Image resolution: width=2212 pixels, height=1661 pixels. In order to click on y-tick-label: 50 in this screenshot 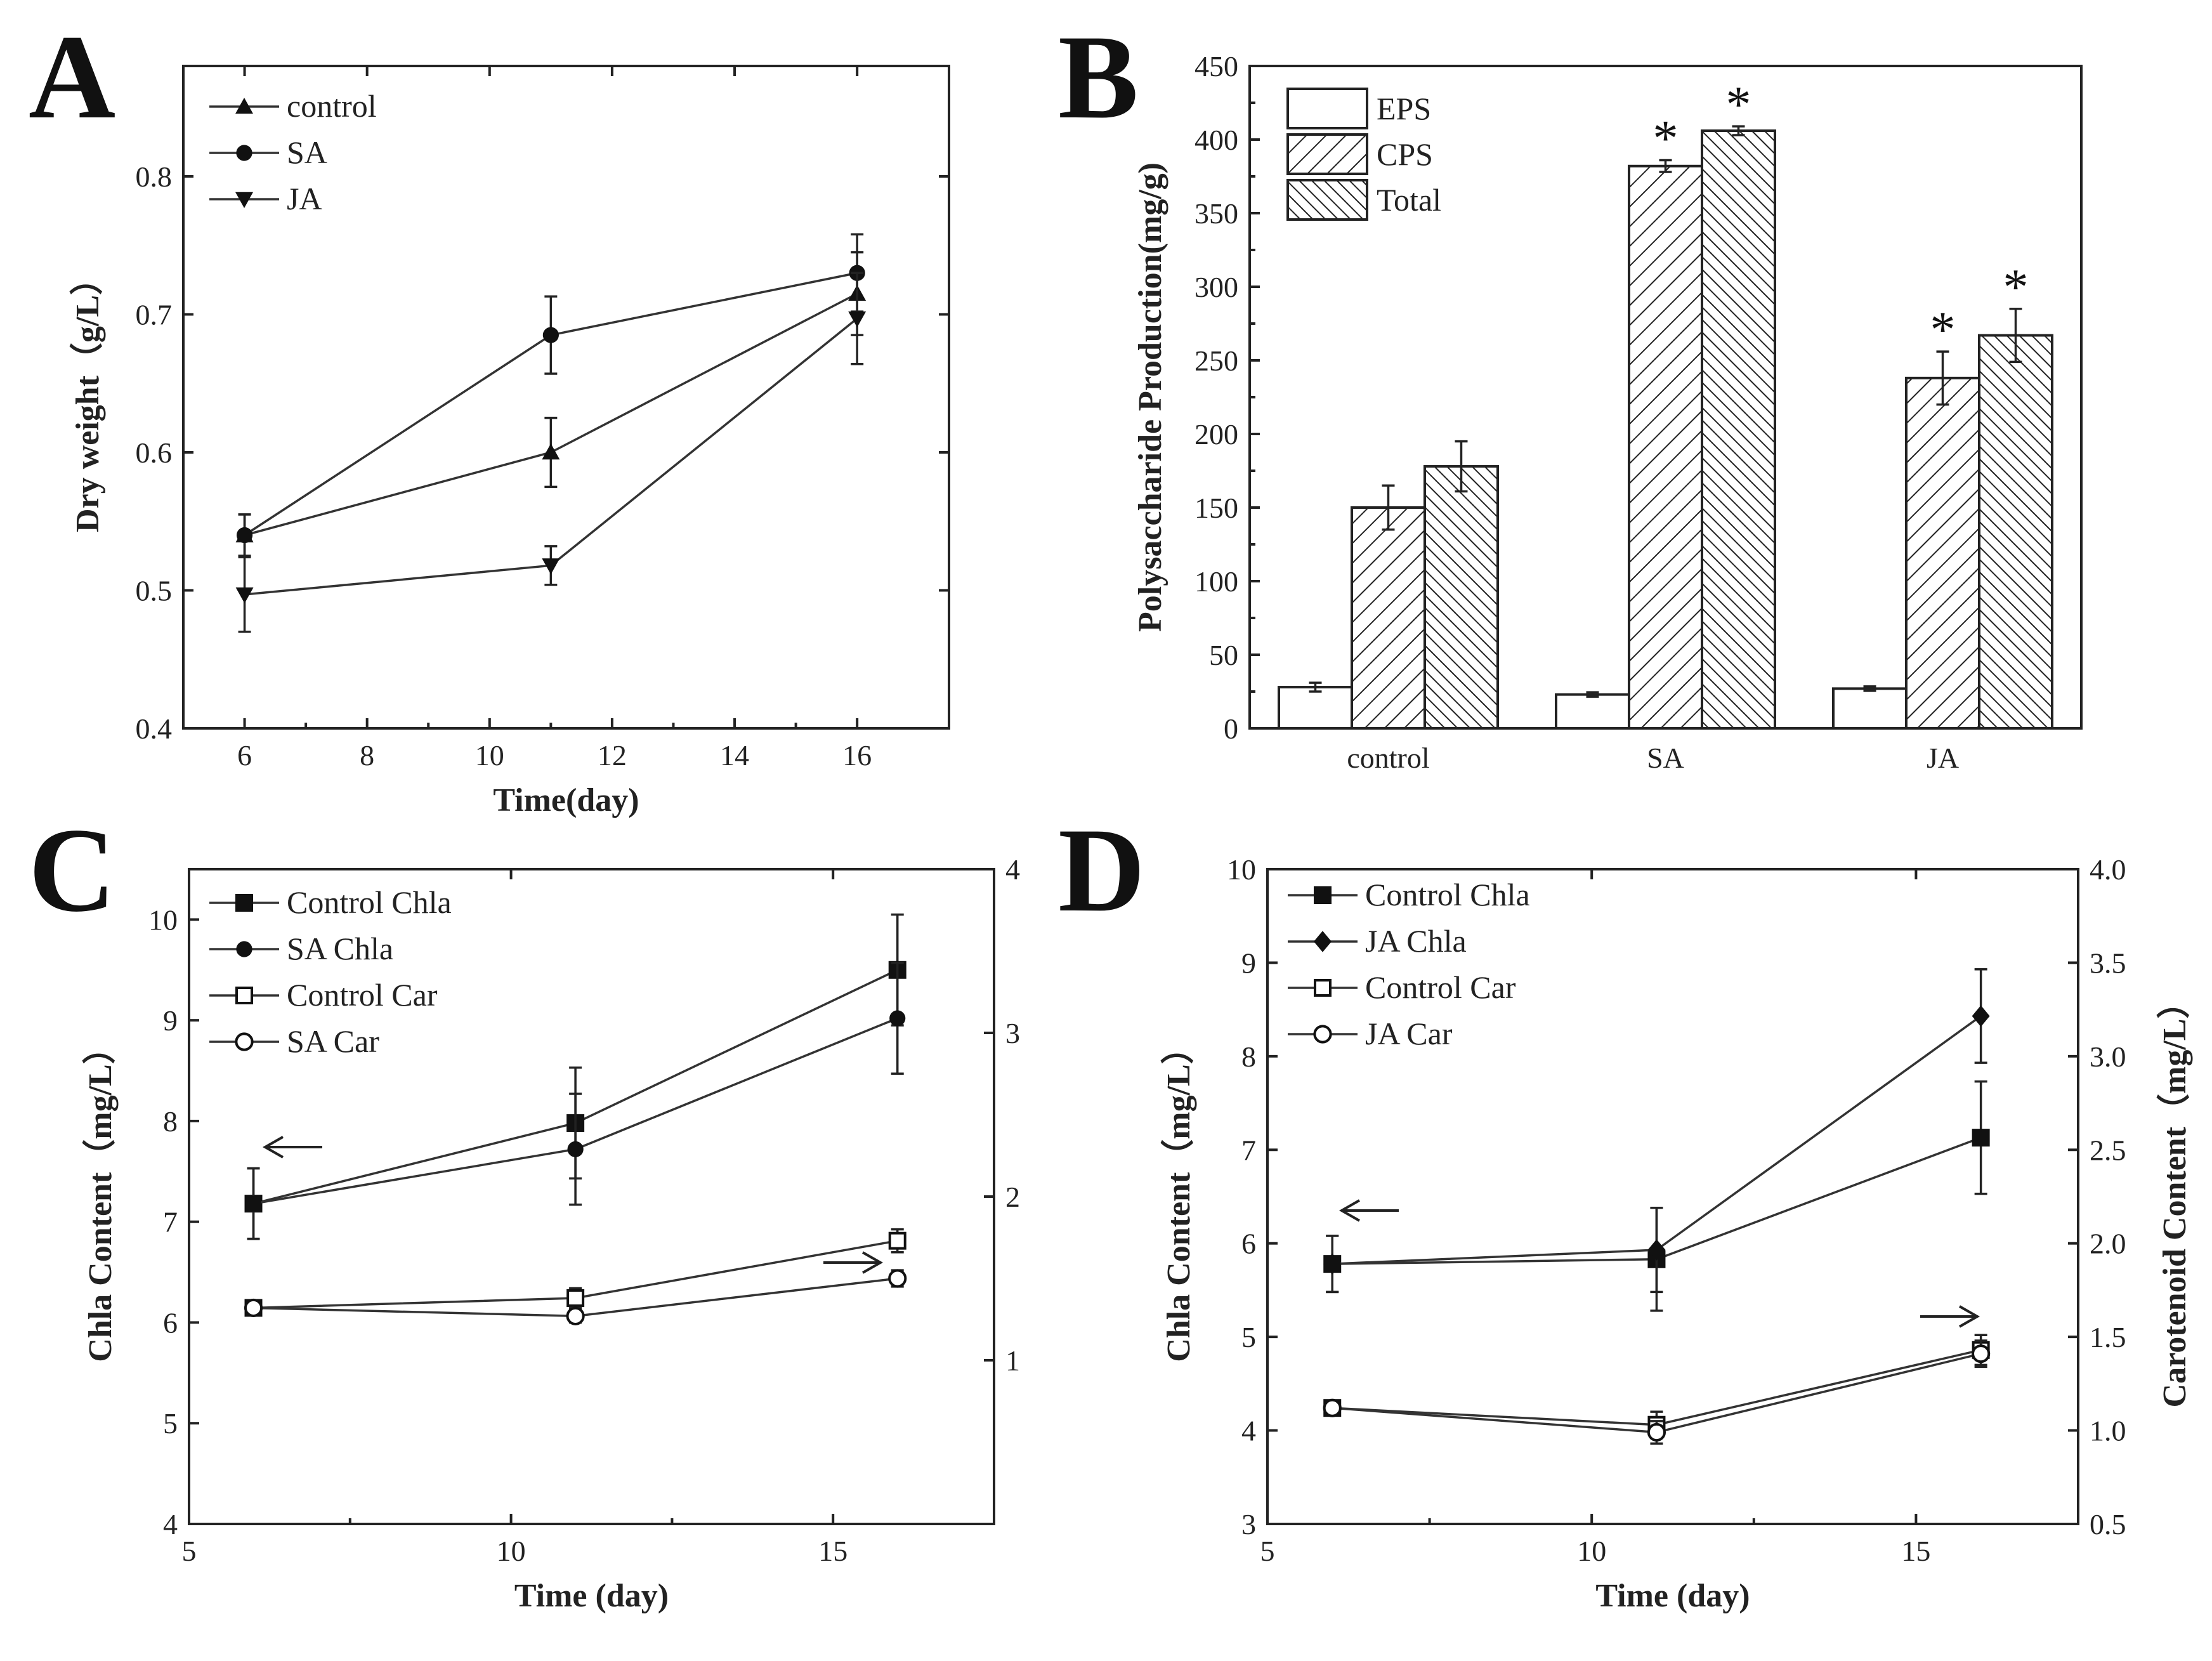, I will do `click(1223, 655)`.